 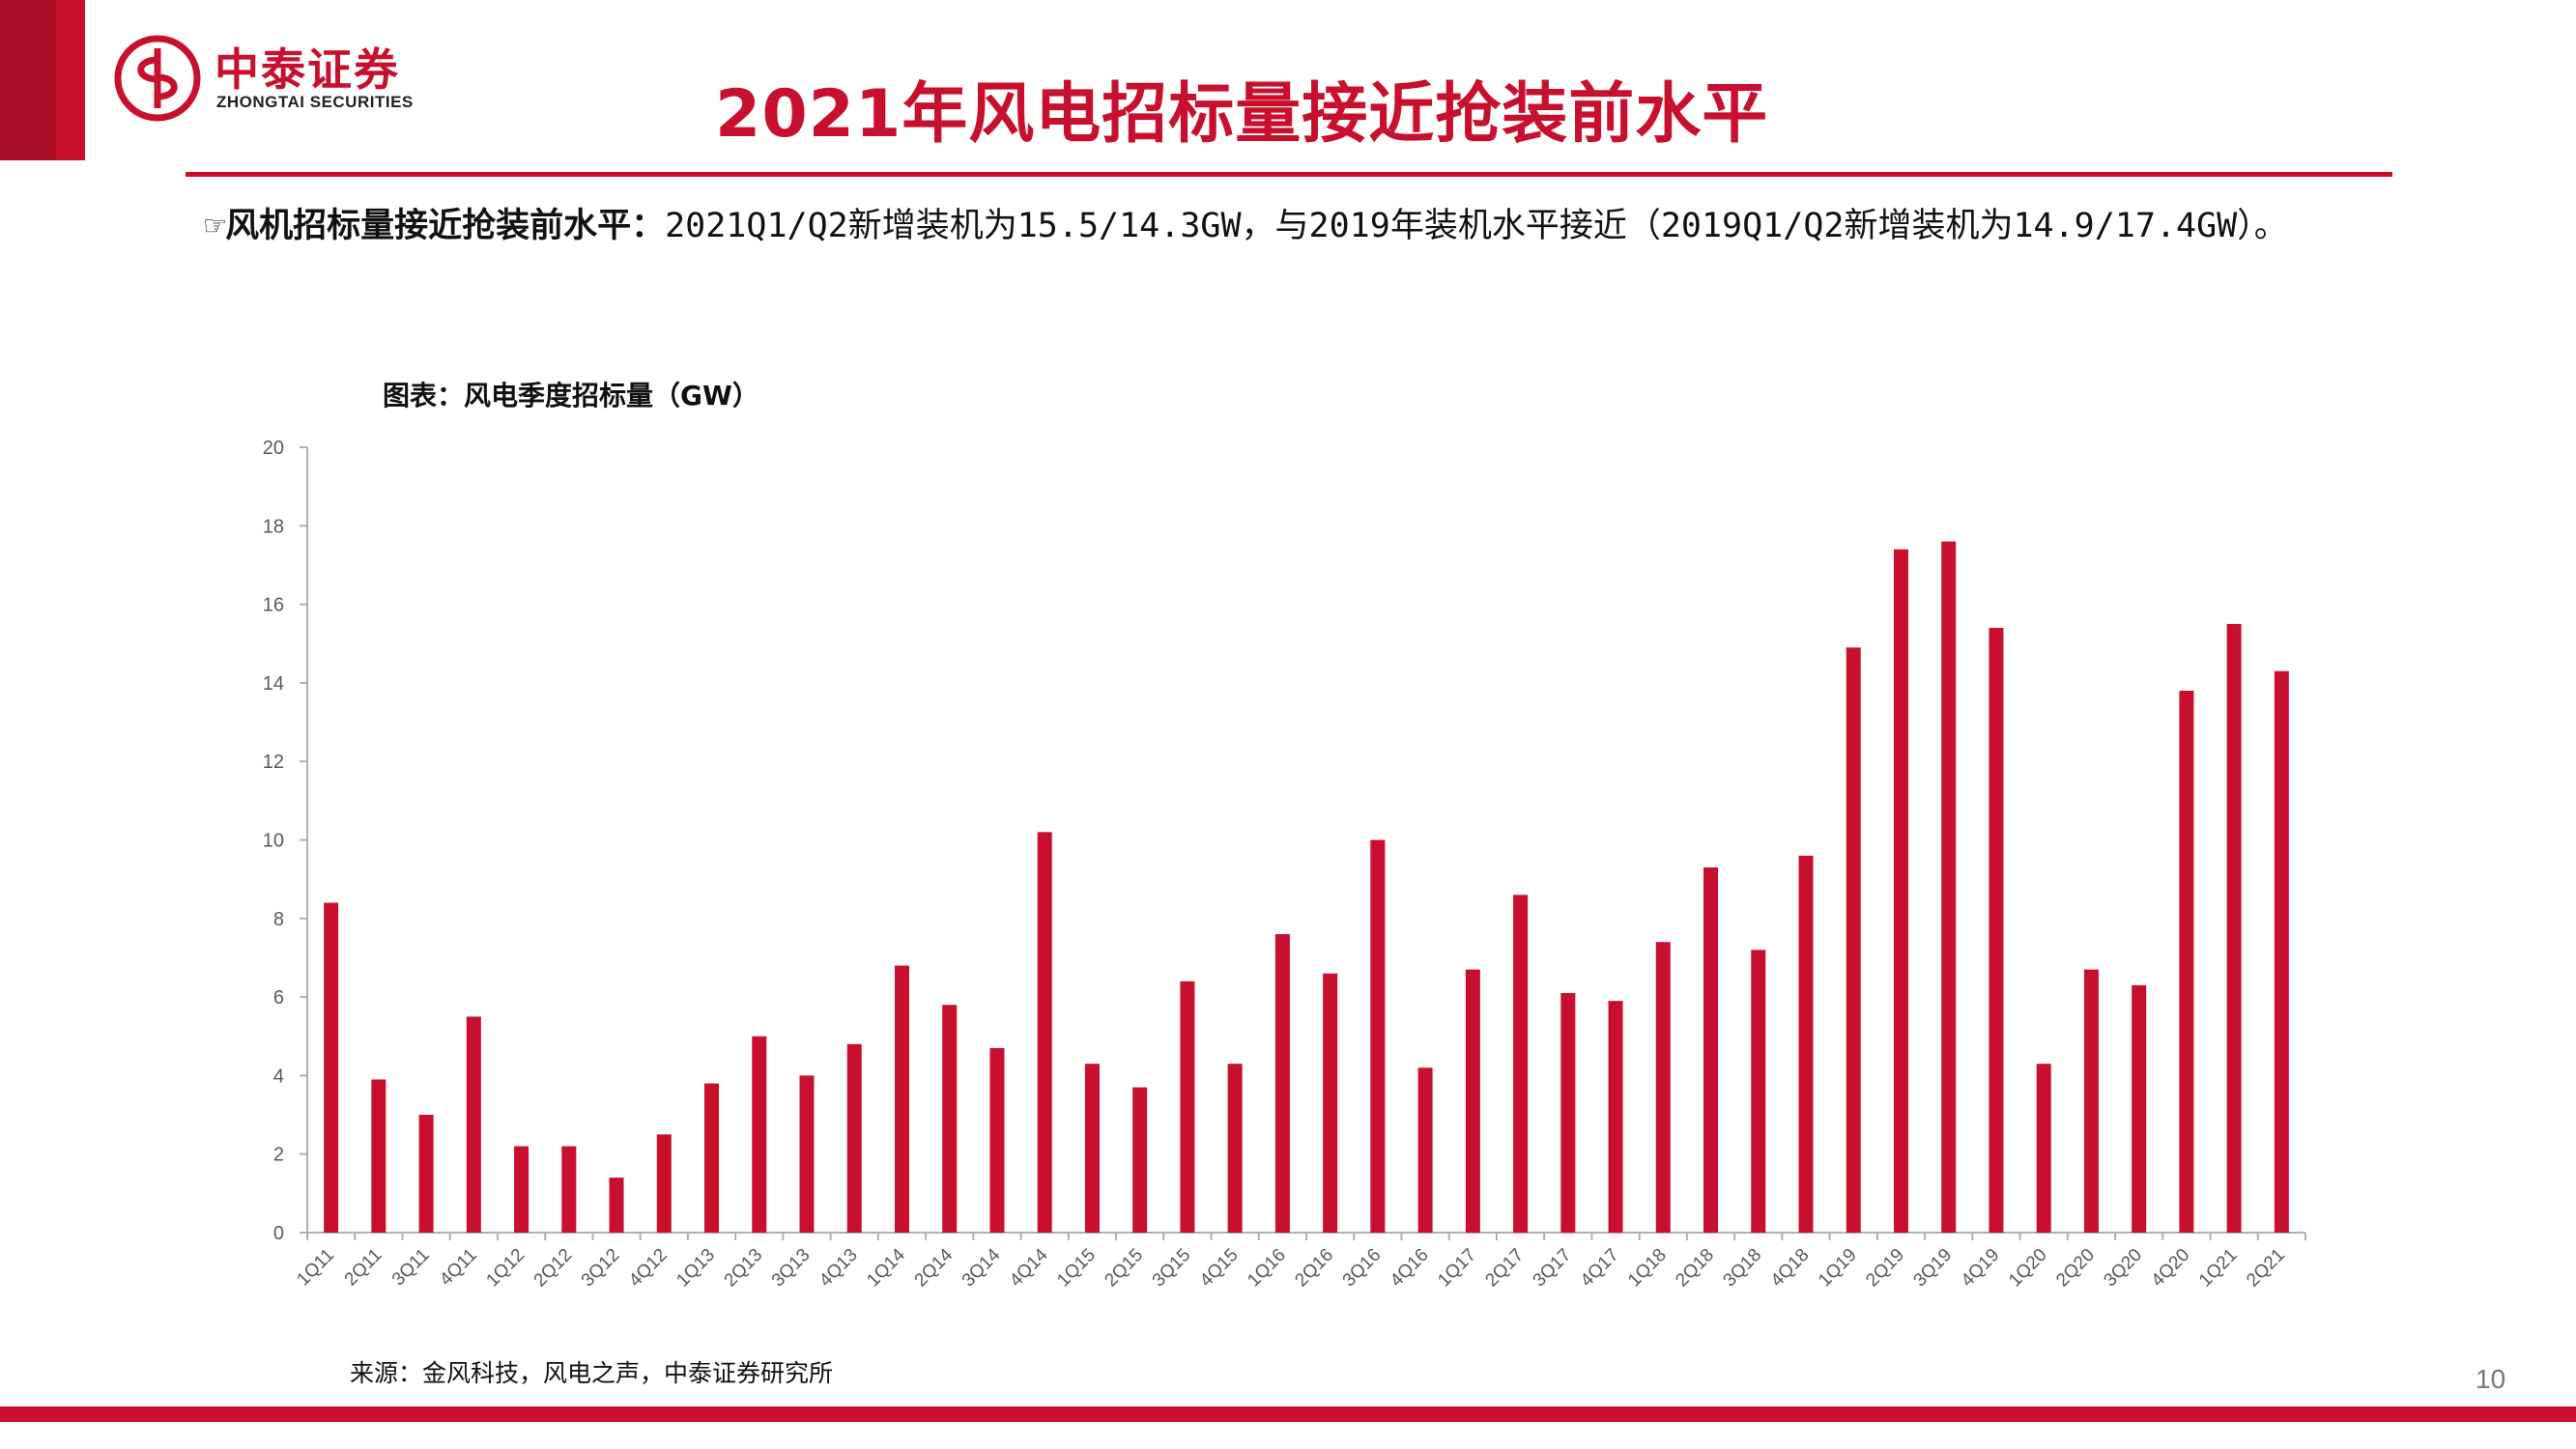 What do you see at coordinates (712, 1158) in the screenshot?
I see `bar-1Q13` at bounding box center [712, 1158].